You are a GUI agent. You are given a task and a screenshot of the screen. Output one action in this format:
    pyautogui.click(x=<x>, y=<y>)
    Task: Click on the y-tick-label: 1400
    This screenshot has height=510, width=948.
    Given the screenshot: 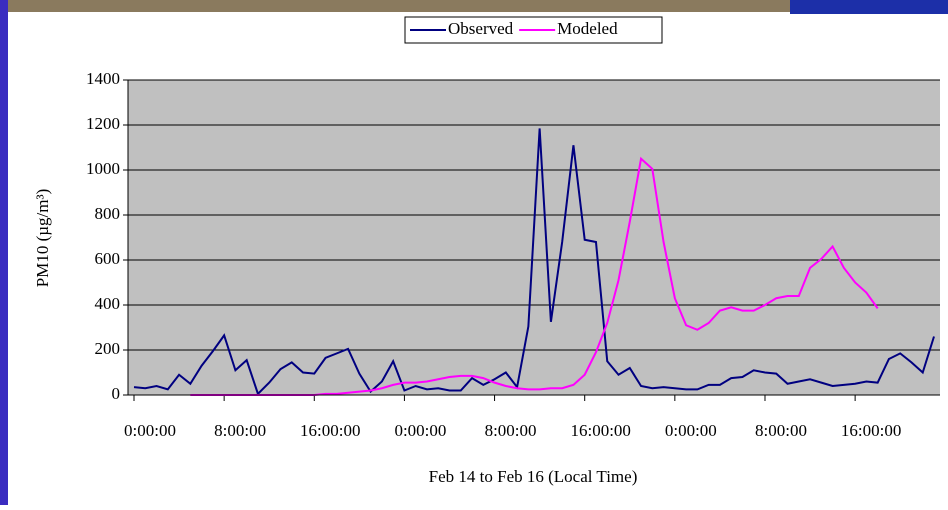 What is the action you would take?
    pyautogui.click(x=103, y=78)
    